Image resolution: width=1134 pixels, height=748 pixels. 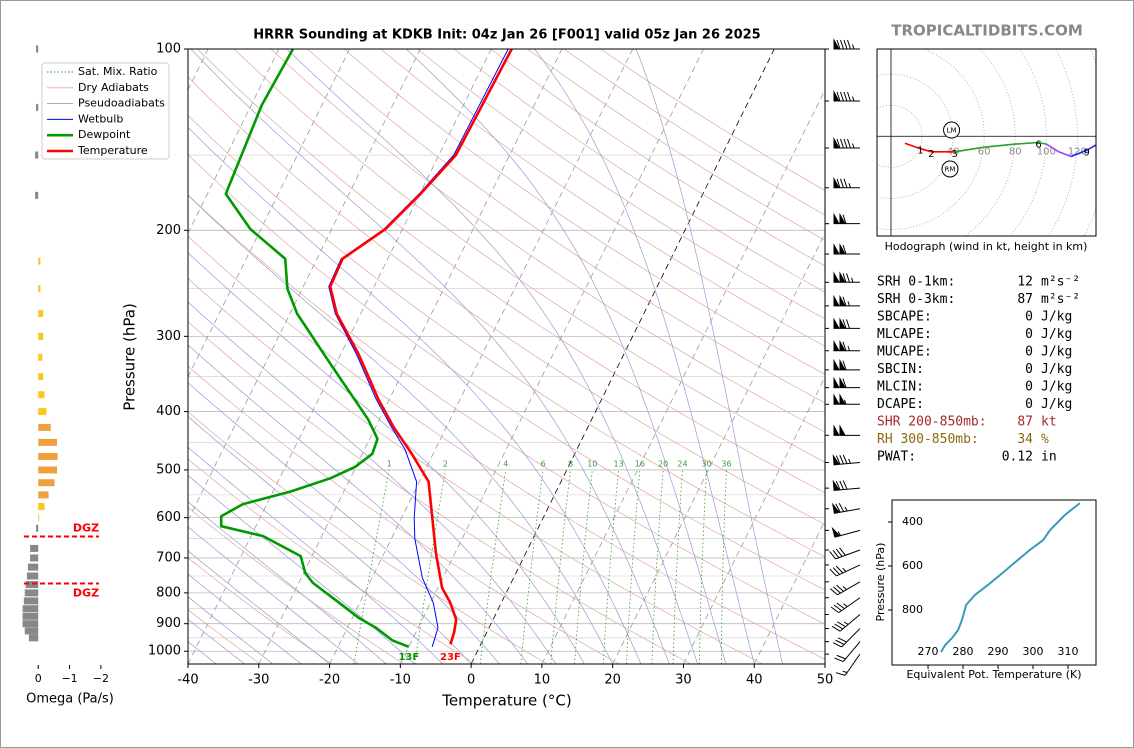 I want to click on x-tick-label: 20, so click(x=612, y=680).